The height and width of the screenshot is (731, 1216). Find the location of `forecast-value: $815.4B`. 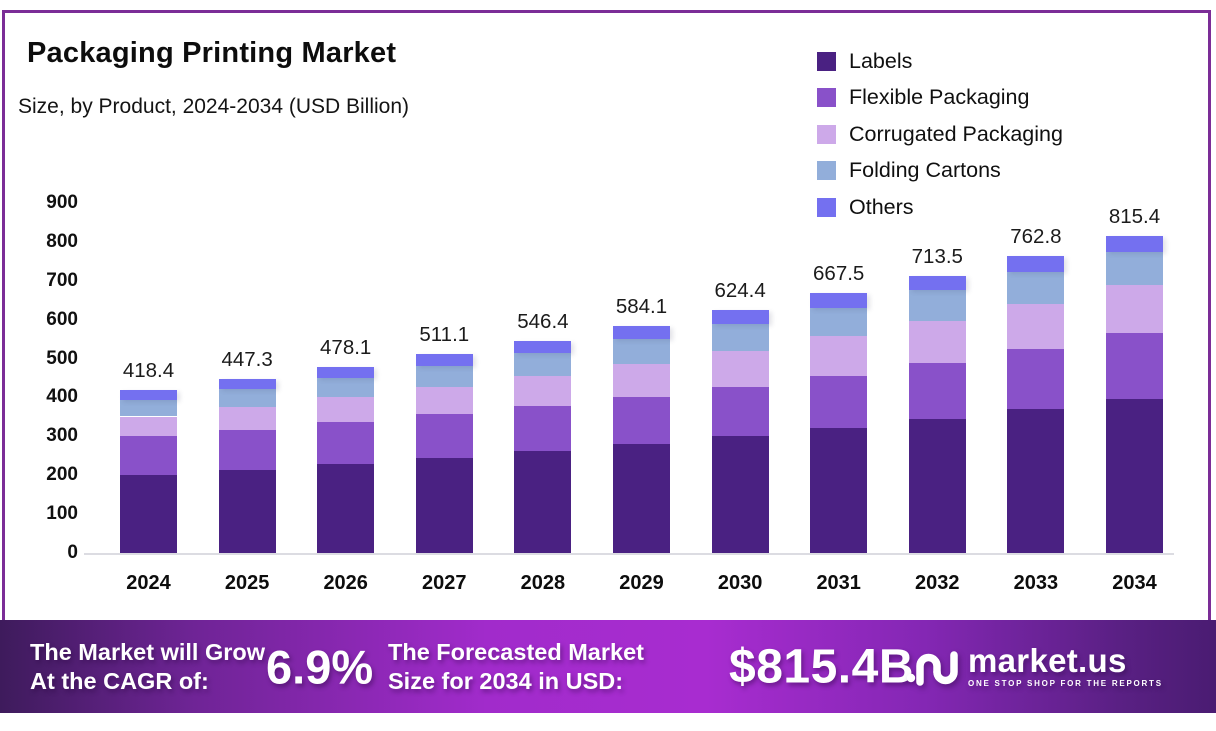

forecast-value: $815.4B is located at coordinates (821, 666).